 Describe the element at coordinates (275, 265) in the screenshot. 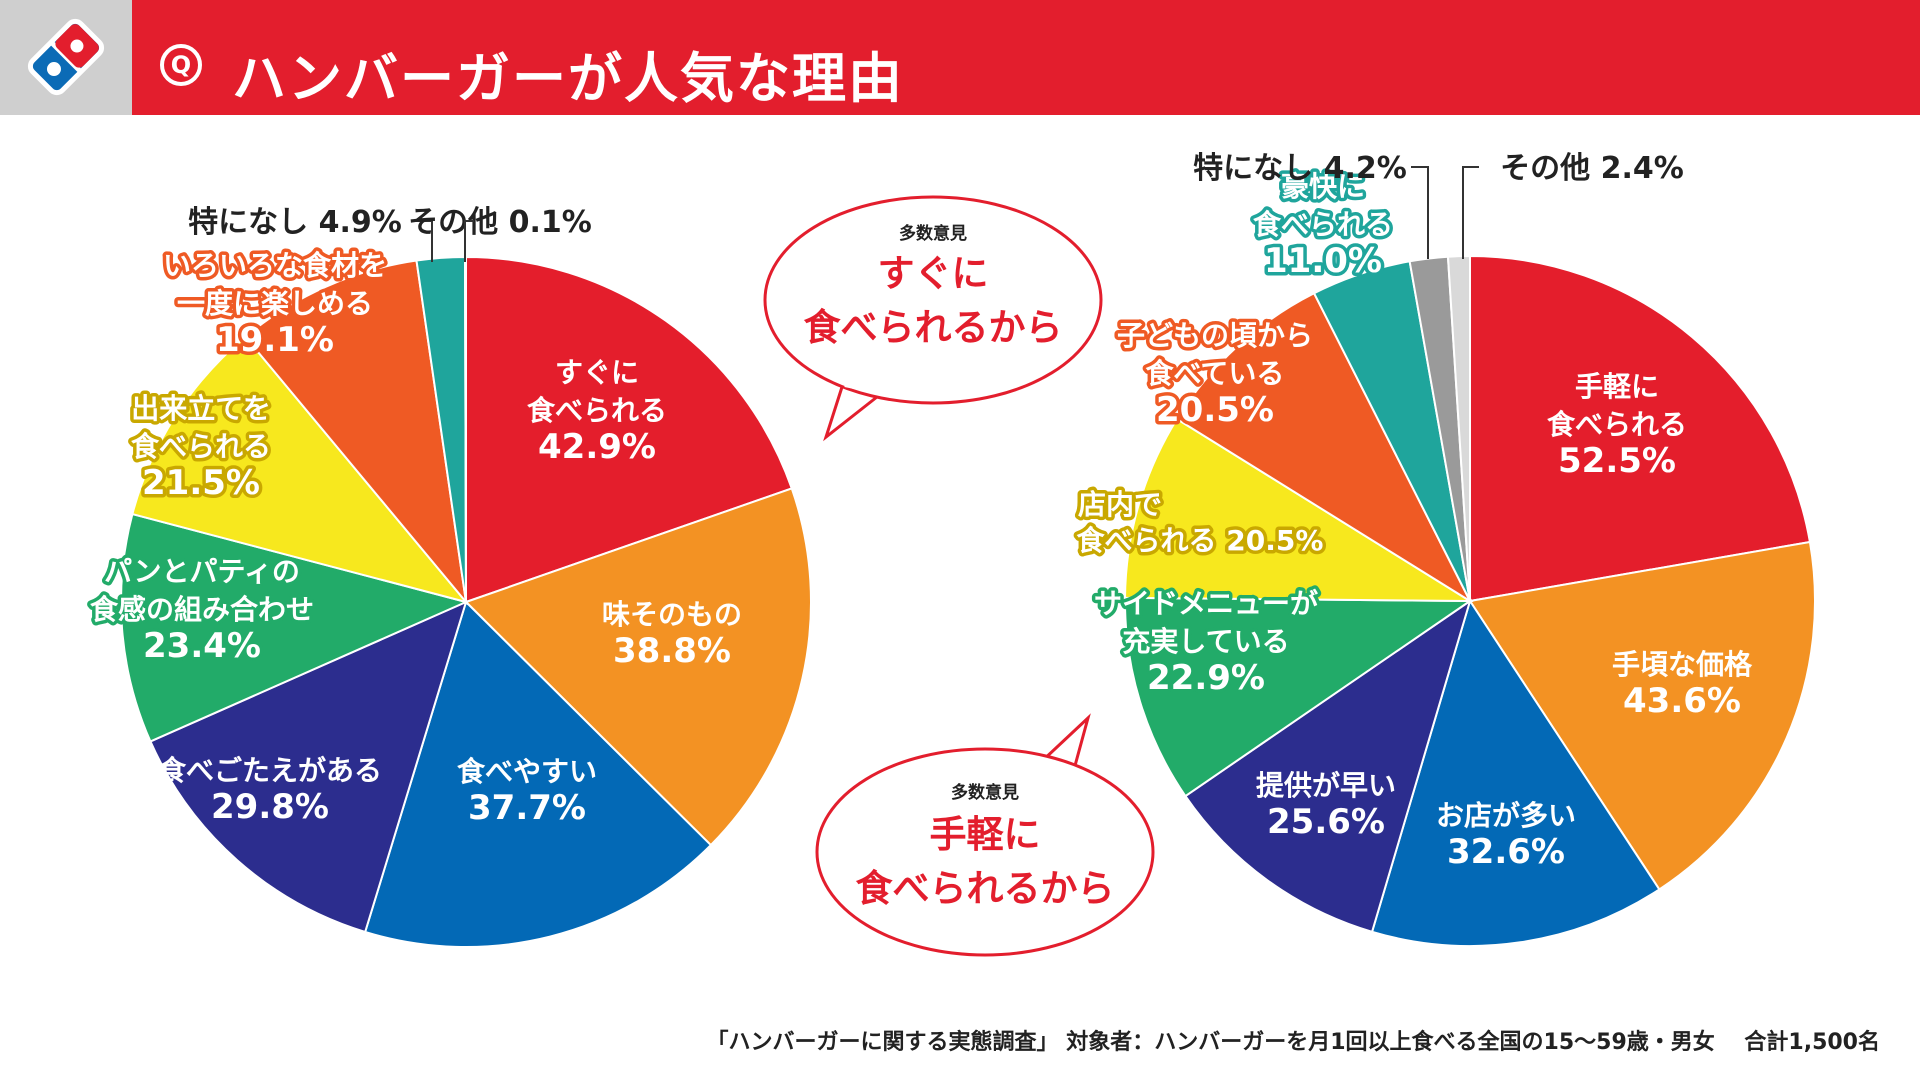

I see `slice-label-text: いろいろな食材を` at that location.